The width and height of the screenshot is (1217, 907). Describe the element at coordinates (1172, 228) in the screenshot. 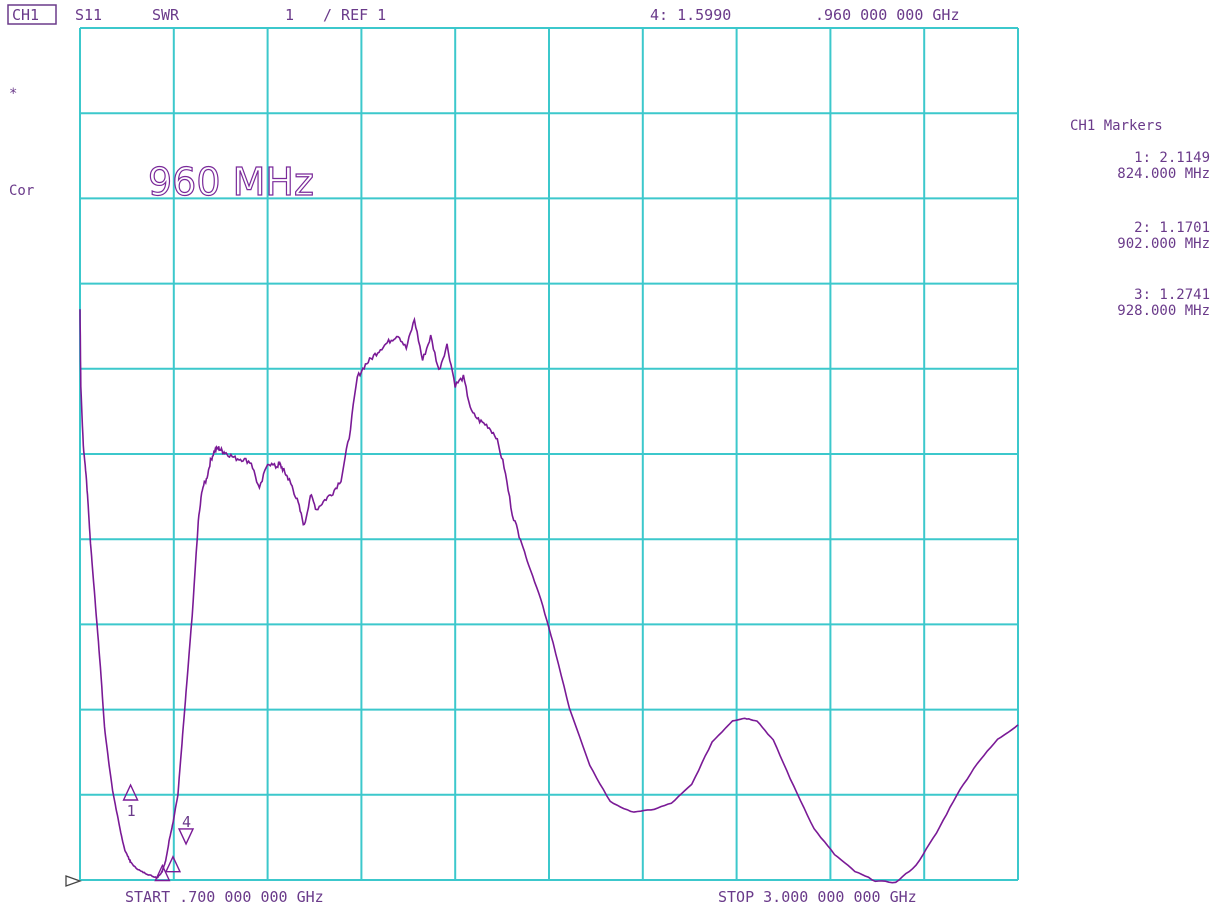

I see `marker-2-value: 2: 1.1701` at that location.